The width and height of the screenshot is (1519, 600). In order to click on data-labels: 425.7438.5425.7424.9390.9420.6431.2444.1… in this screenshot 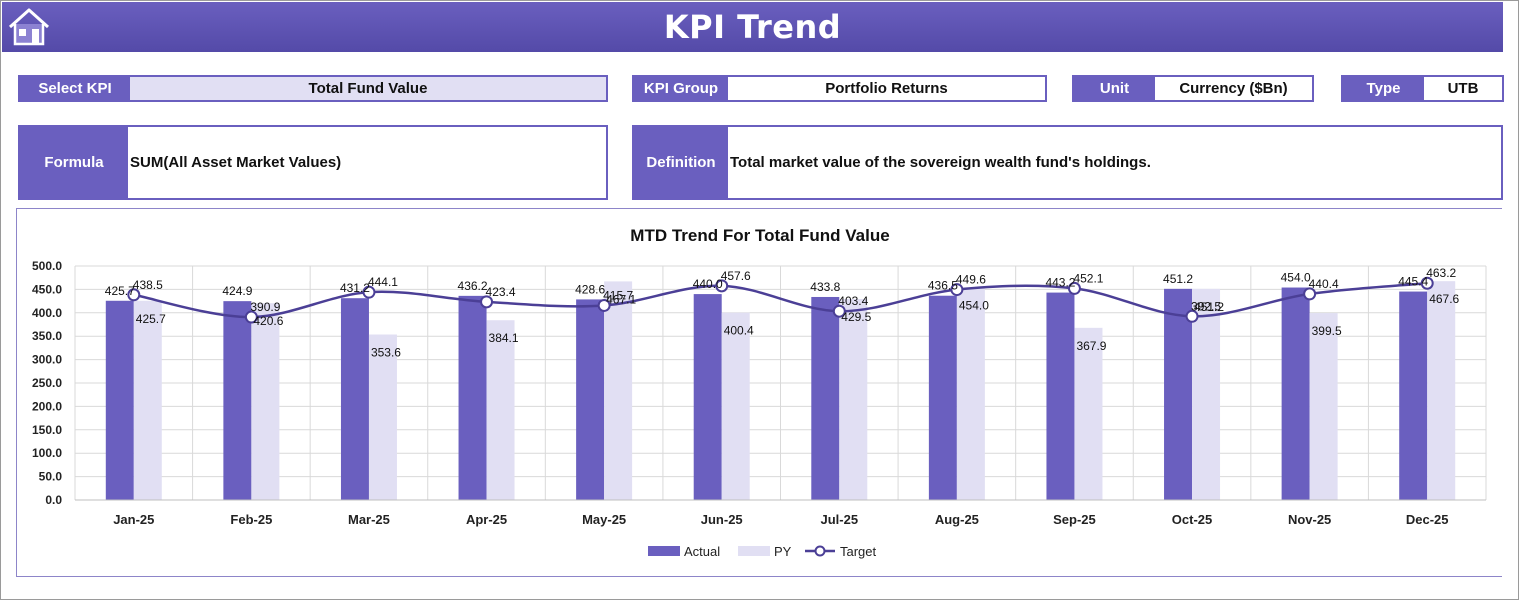, I will do `click(782, 312)`.